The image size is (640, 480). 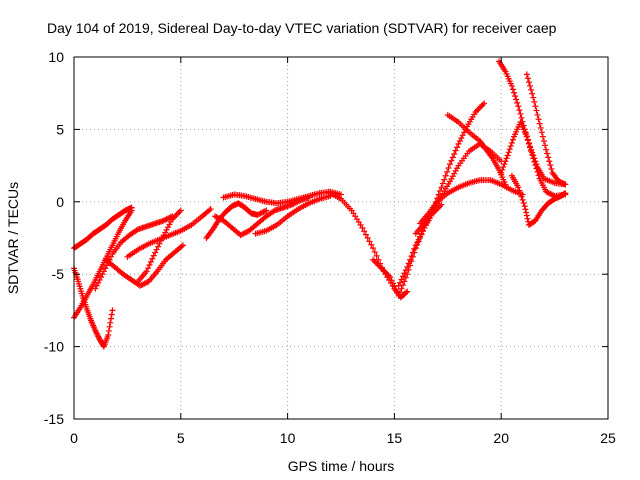 What do you see at coordinates (501, 438) in the screenshot?
I see `x-tick-label: 20` at bounding box center [501, 438].